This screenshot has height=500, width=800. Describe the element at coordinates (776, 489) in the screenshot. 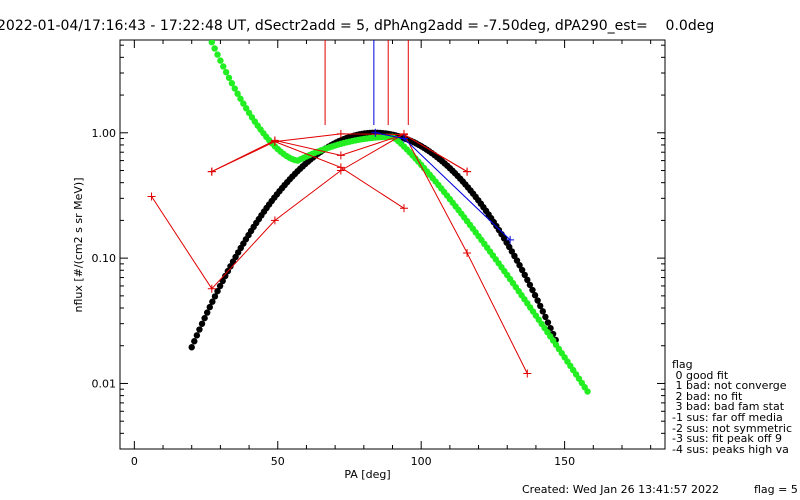

I see `flag-value: flag = 5` at that location.